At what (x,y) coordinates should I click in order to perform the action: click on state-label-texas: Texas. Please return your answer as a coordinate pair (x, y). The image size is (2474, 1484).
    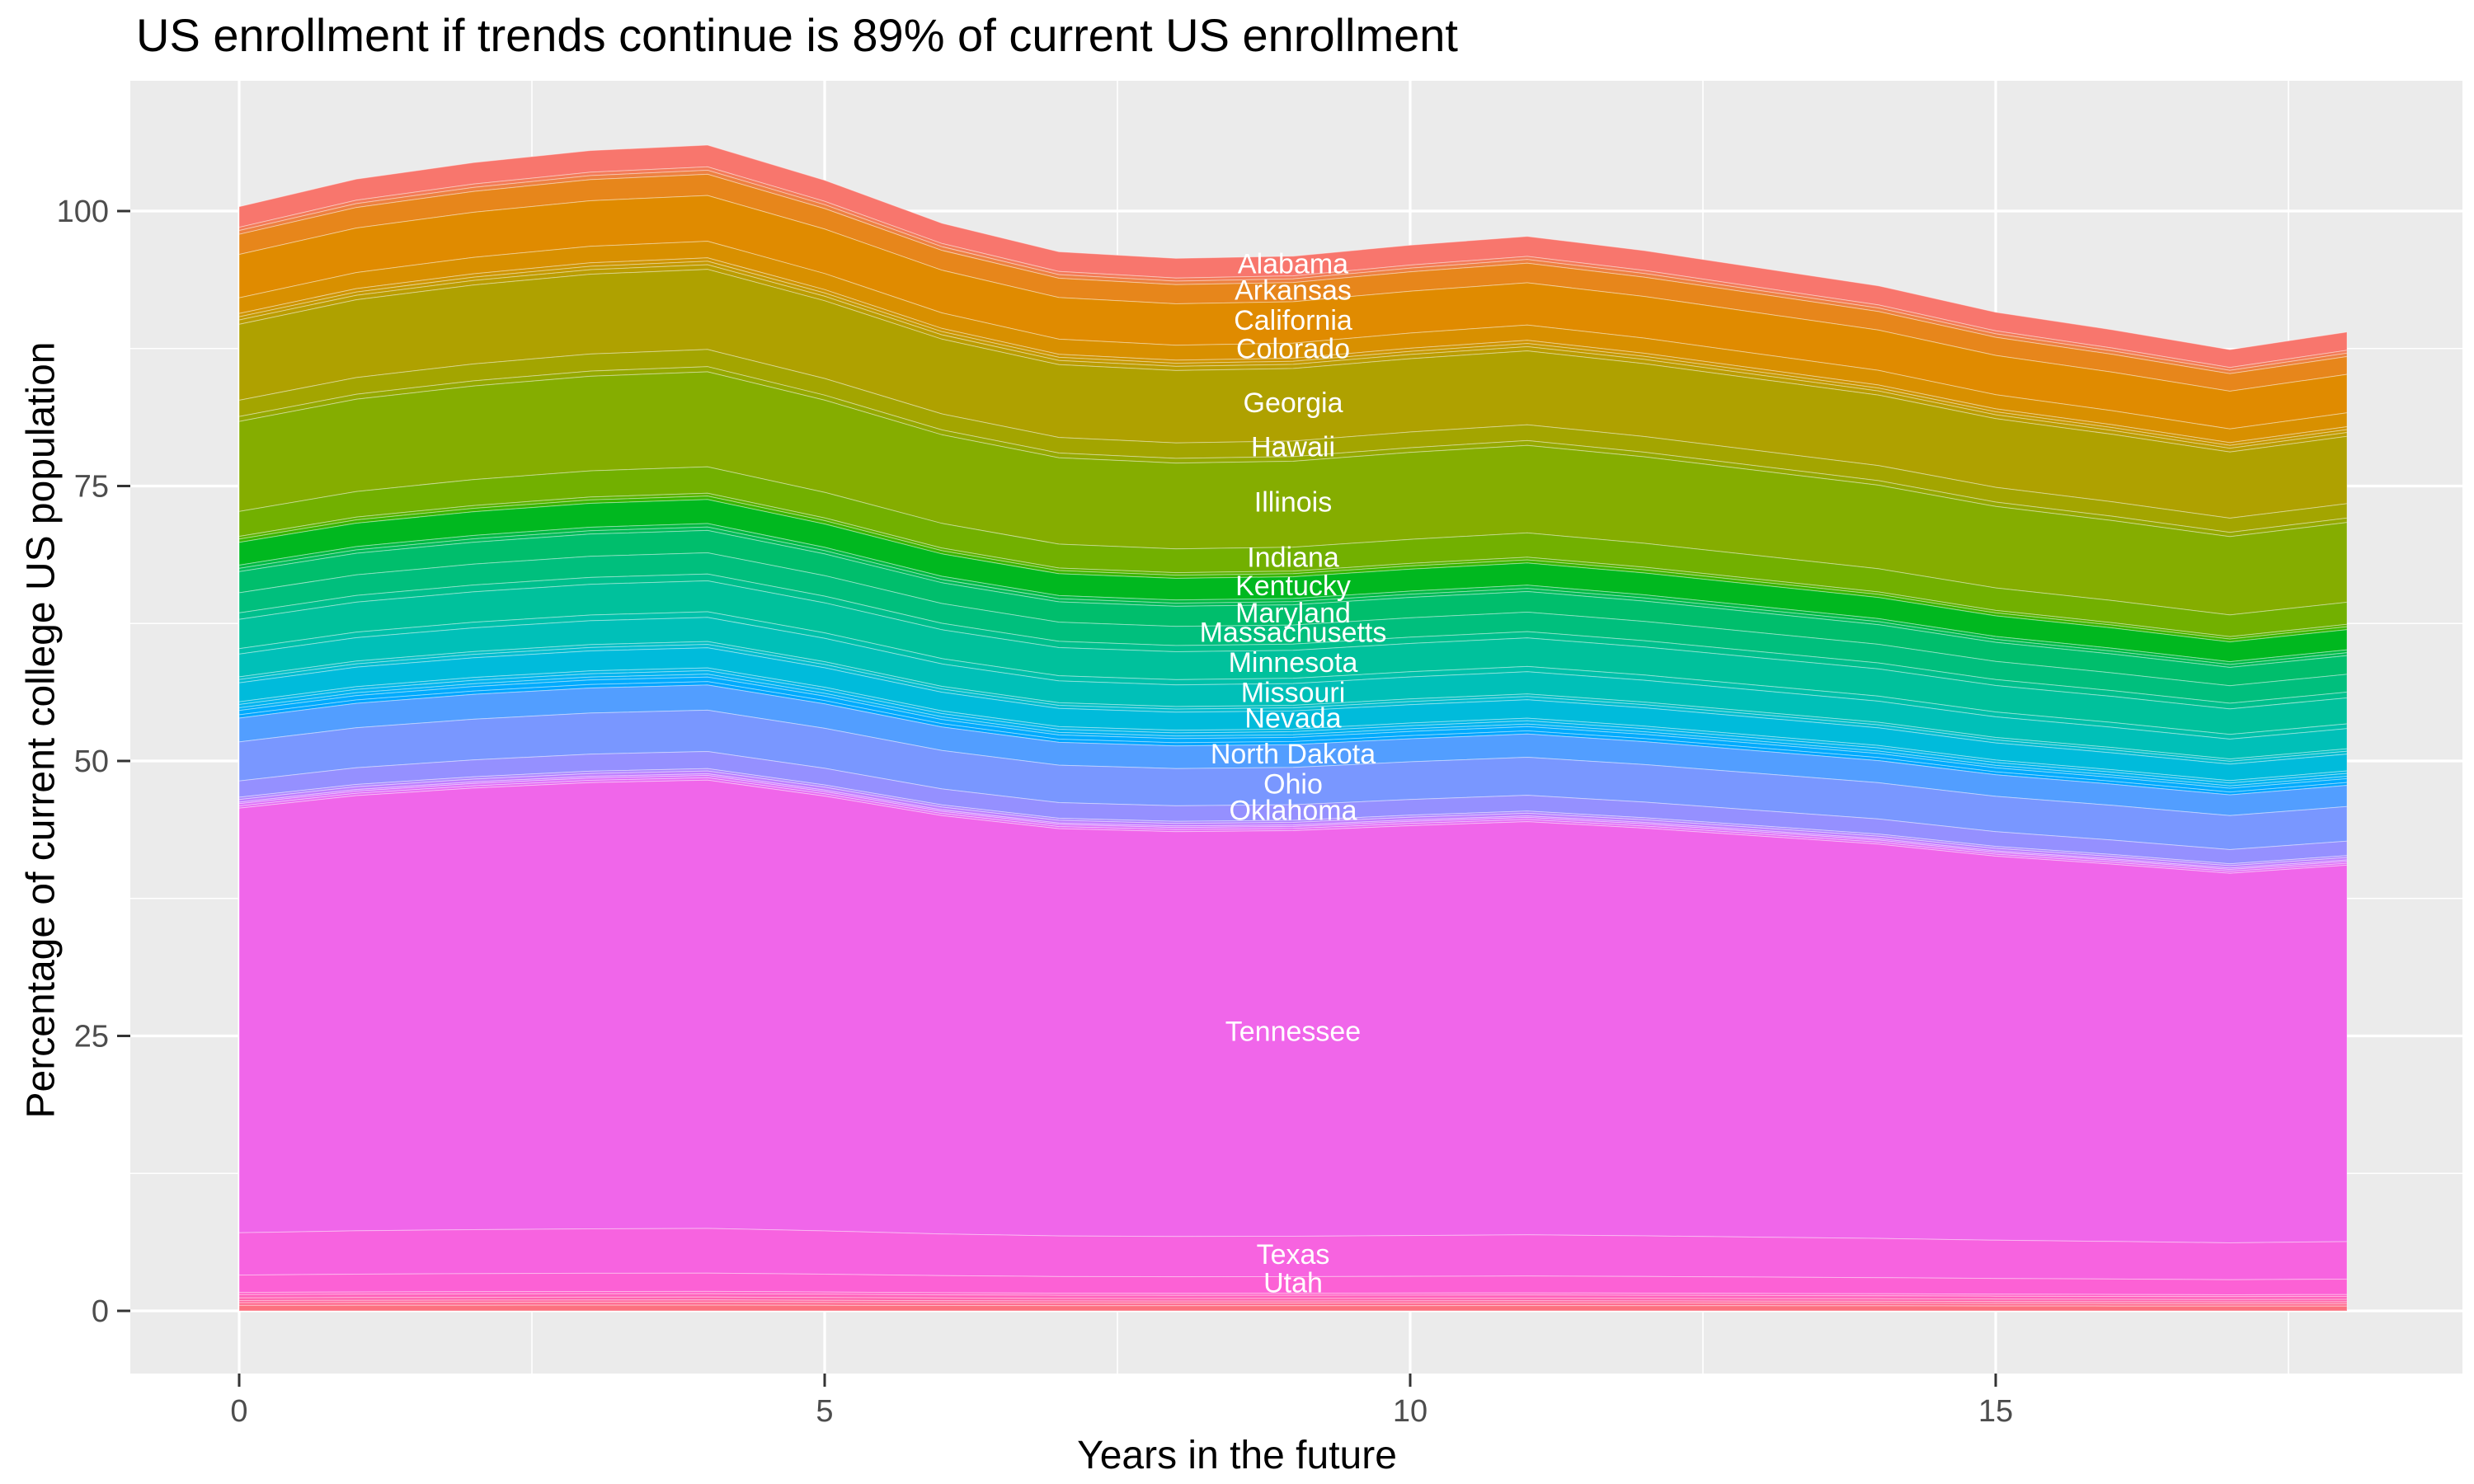
    Looking at the image, I should click on (1293, 1254).